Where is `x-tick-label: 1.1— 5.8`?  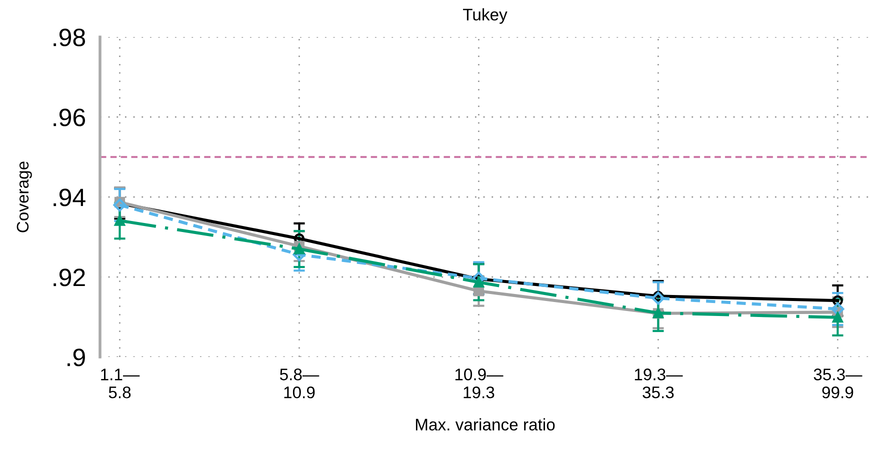
x-tick-label: 1.1— 5.8 is located at coordinates (120, 383).